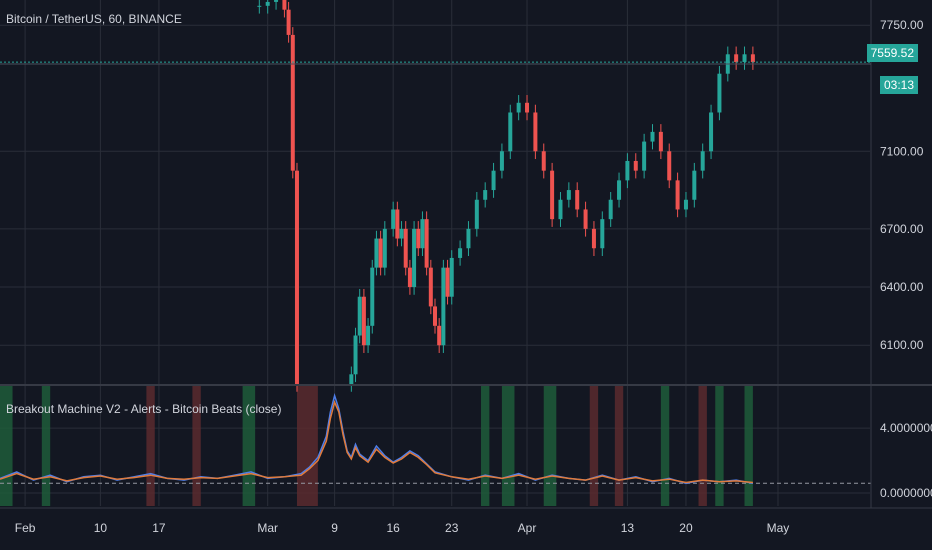 The width and height of the screenshot is (932, 550). What do you see at coordinates (902, 345) in the screenshot?
I see `price-tick-label: 6100.00` at bounding box center [902, 345].